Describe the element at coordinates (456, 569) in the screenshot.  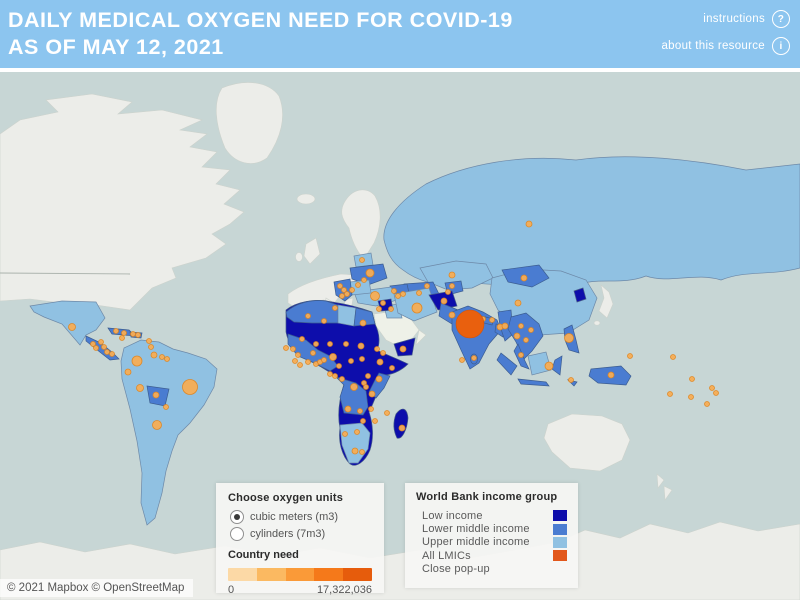
I see `close-popup-button: Close pop-up` at that location.